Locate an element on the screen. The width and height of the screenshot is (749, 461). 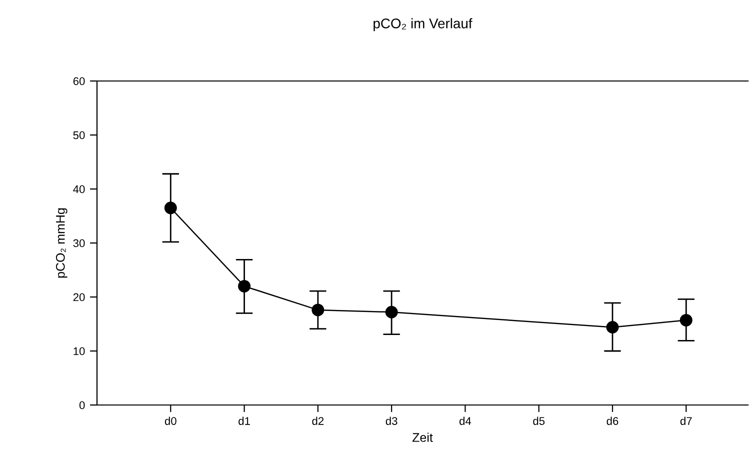
y-tick-label: 50 is located at coordinates (79, 135).